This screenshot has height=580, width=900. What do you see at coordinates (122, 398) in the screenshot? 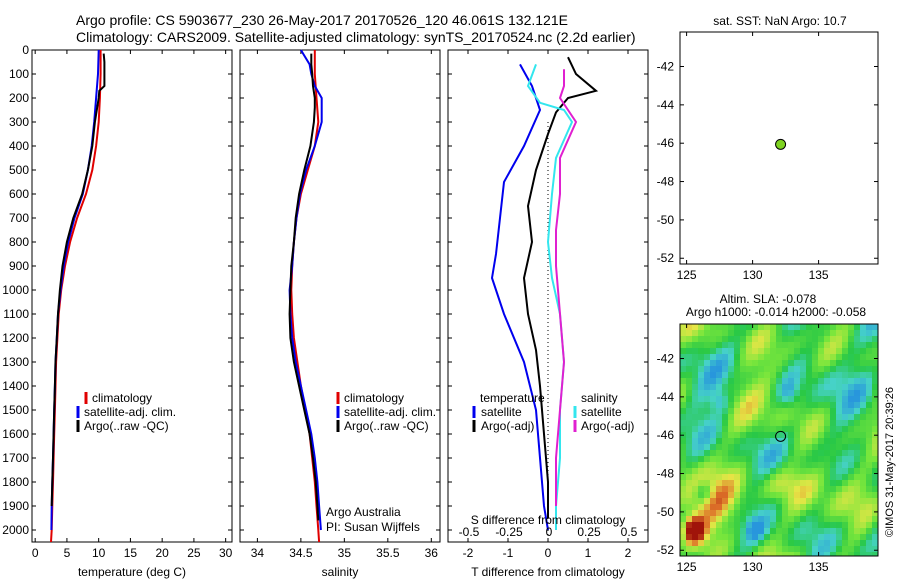
I see `legend-climatology: climatology` at bounding box center [122, 398].